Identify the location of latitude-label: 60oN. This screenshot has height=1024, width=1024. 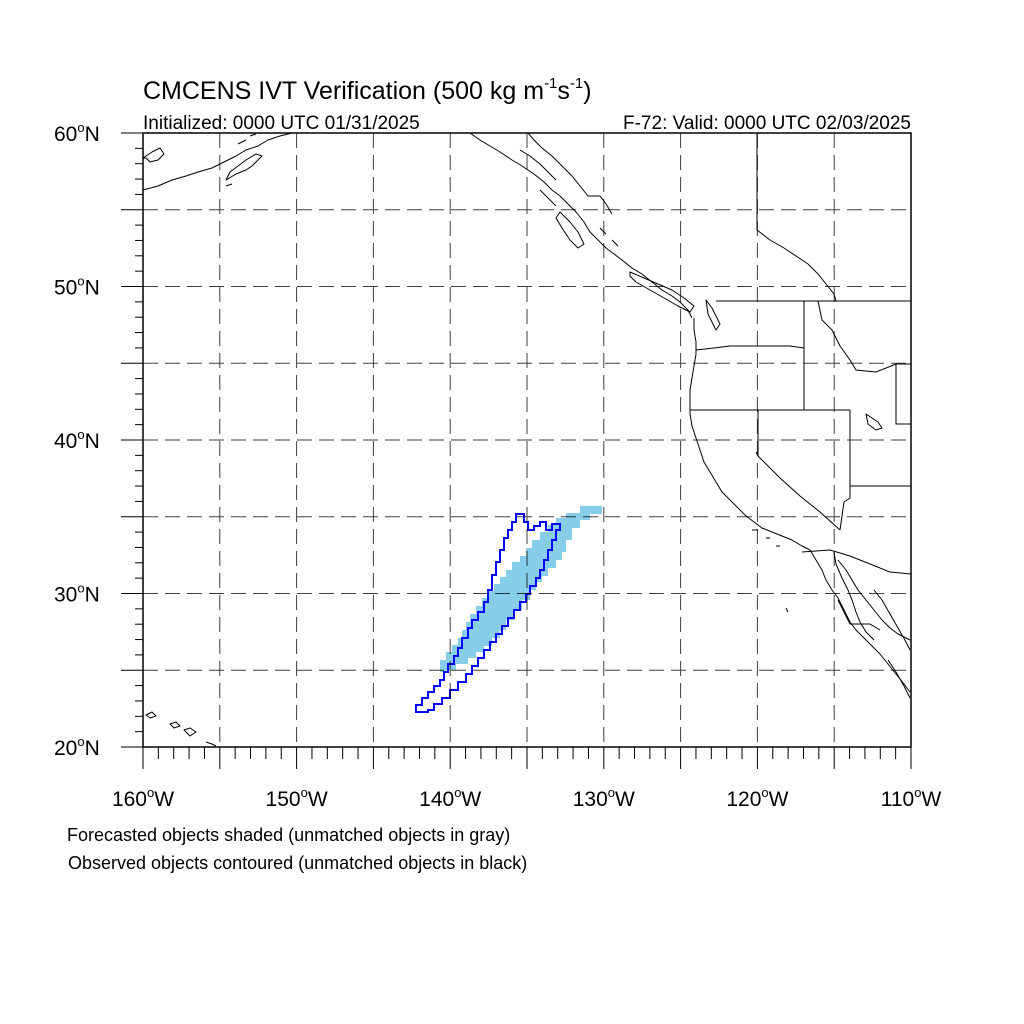
(77, 133).